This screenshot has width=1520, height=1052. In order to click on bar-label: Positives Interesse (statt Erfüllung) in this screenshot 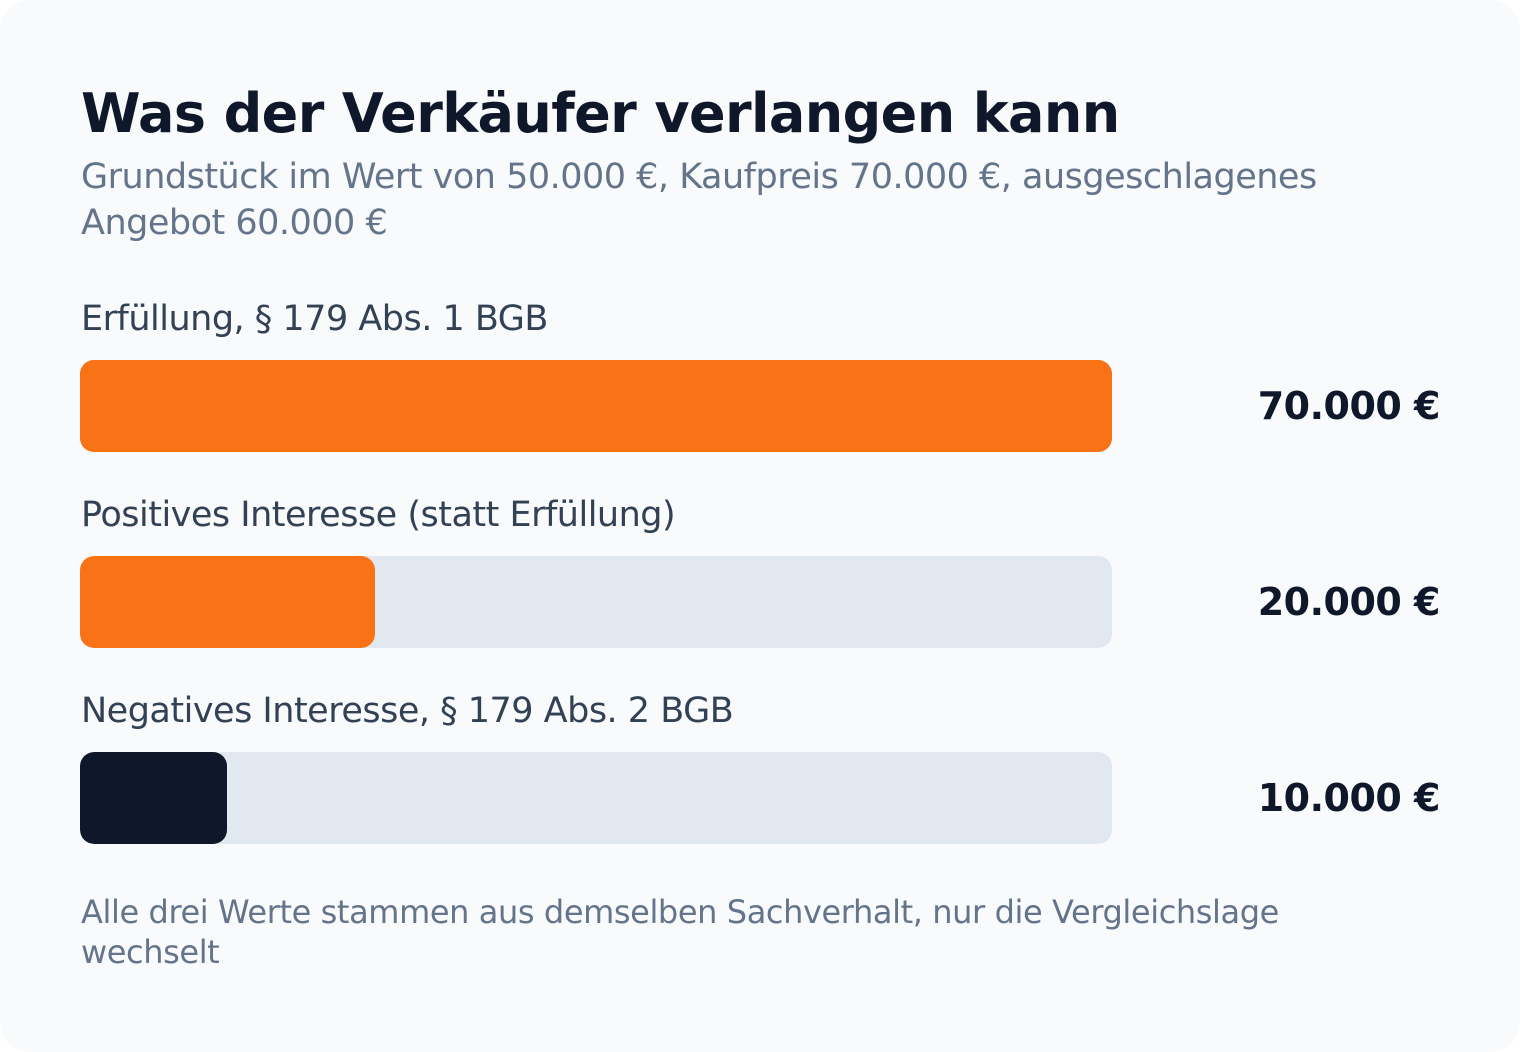, I will do `click(378, 515)`.